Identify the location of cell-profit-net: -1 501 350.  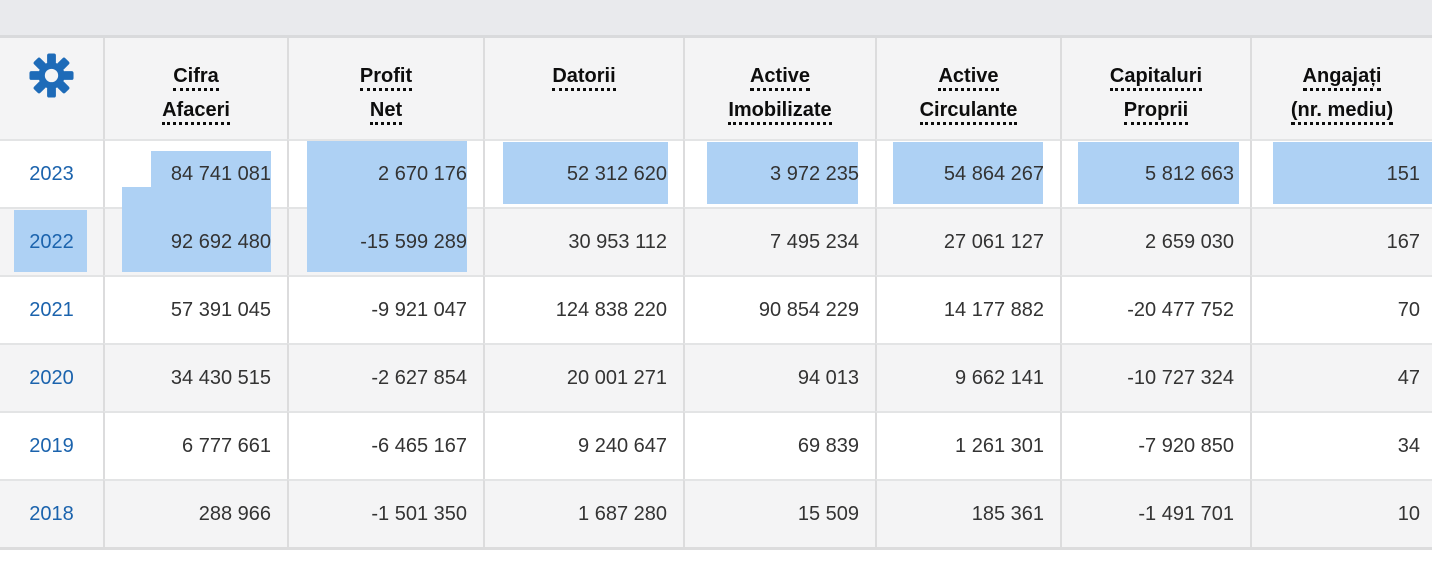
(385, 513).